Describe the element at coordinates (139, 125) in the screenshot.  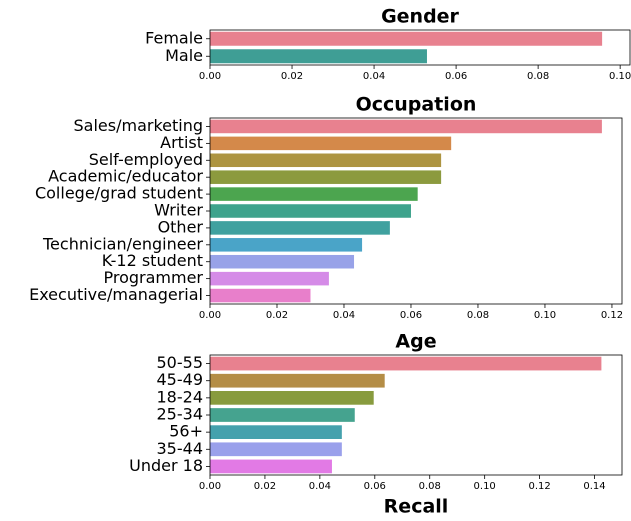
I see `y-tick-label: Sales/marketing` at that location.